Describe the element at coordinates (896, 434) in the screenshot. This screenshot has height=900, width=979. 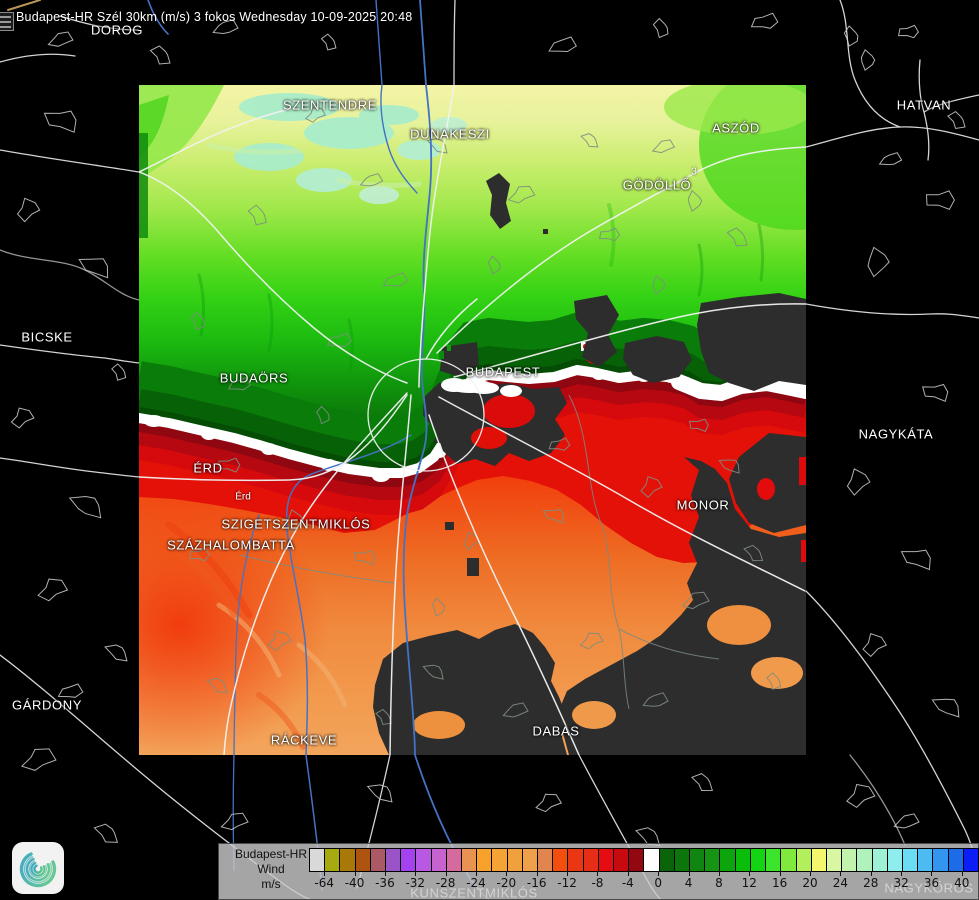
I see `city-label: NAGYKÁTA` at that location.